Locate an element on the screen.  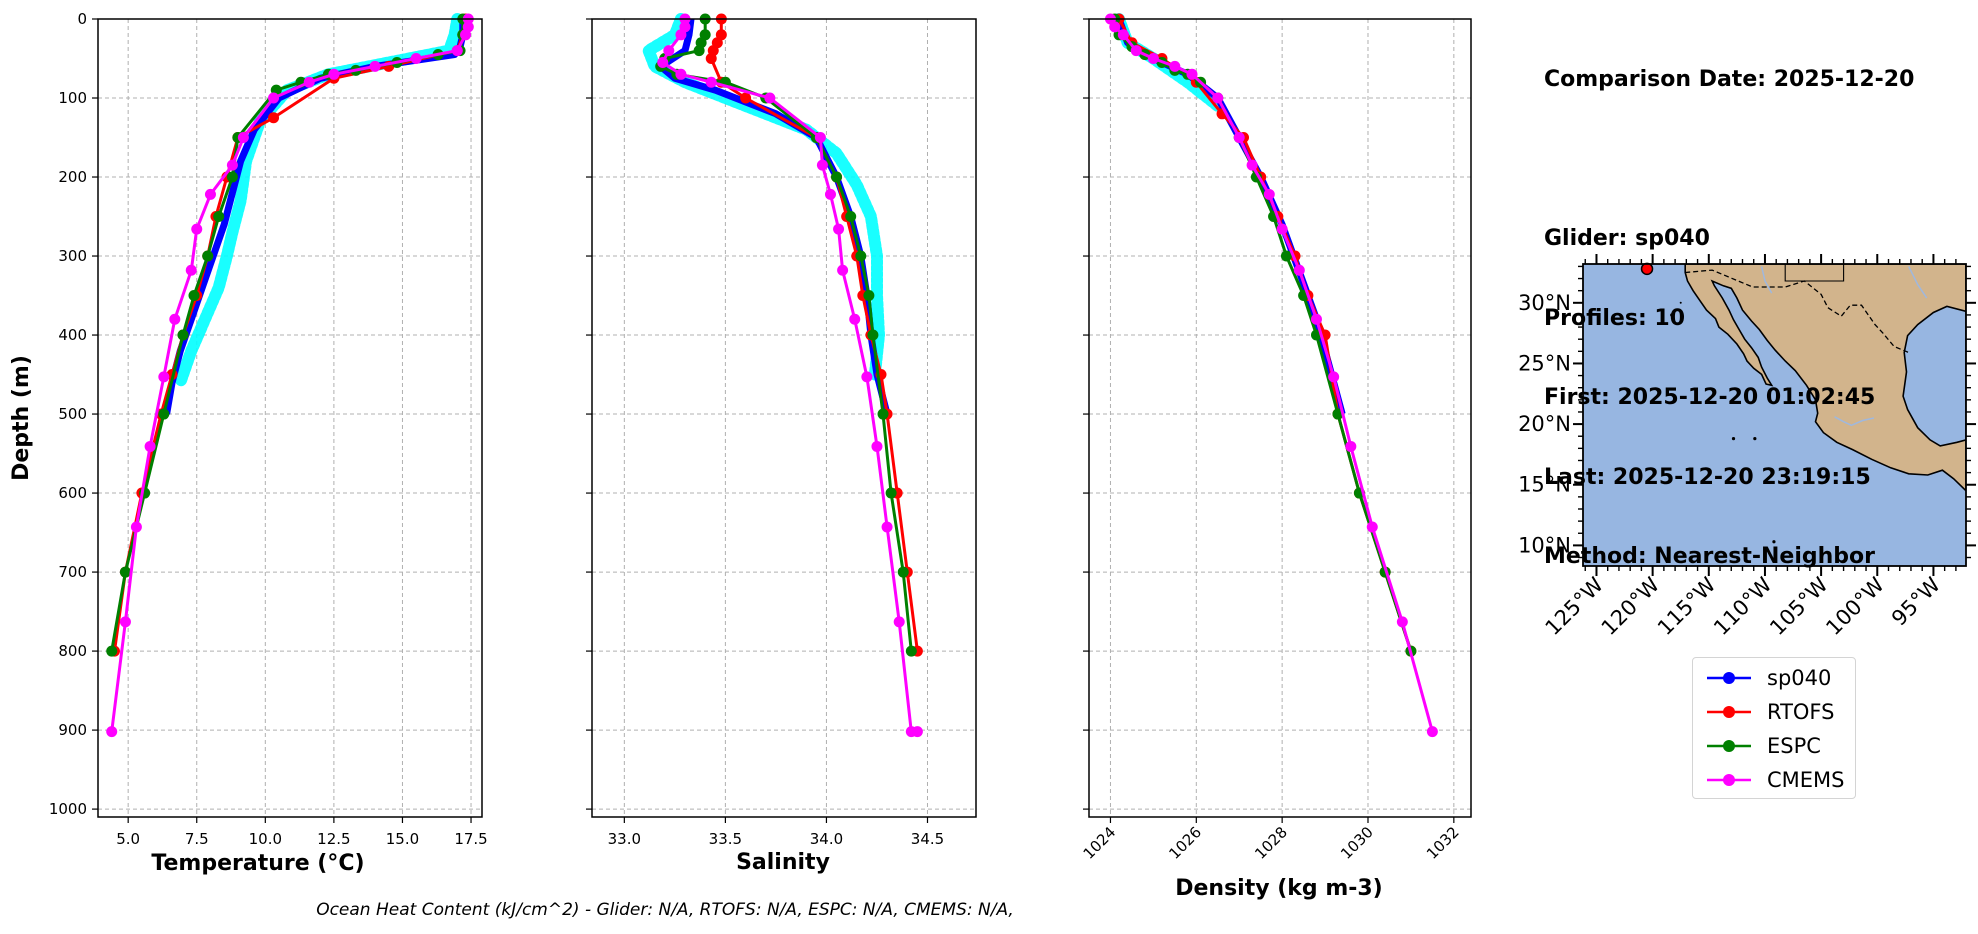
comparison-date: Comparison Date: 2025-12-20 is located at coordinates (1729, 79).